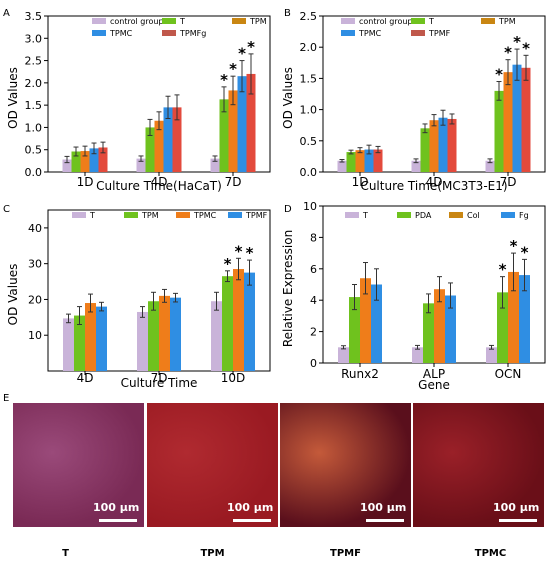 This screenshot has width=550, height=565. Describe the element at coordinates (6, 13) in the screenshot. I see `panel-letter-a: A` at that location.